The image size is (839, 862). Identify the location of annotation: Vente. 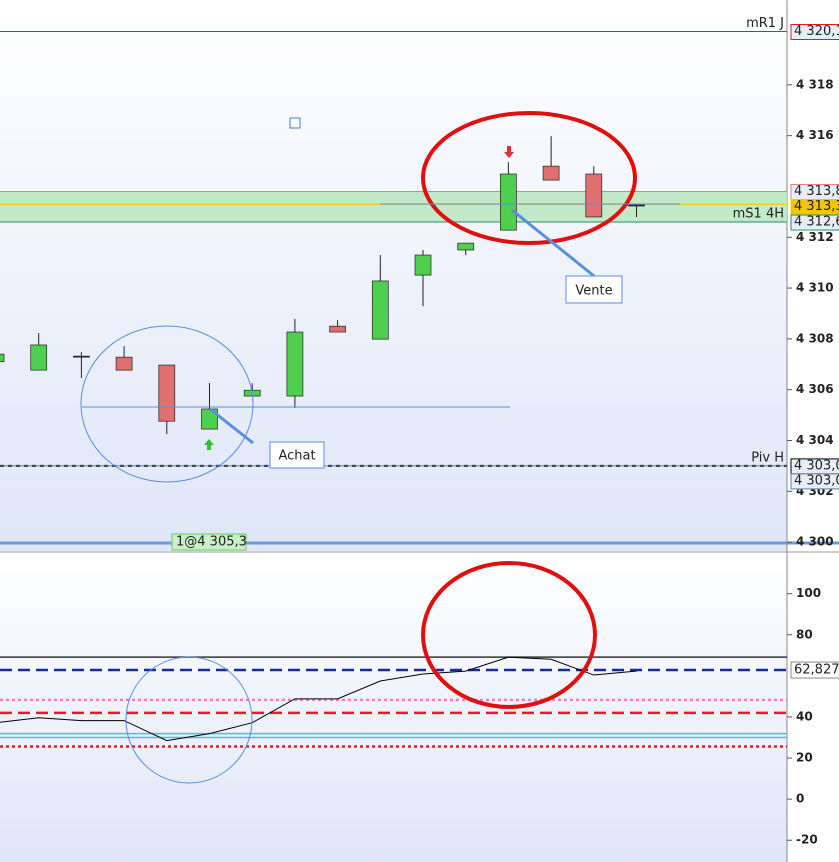
(593, 291).